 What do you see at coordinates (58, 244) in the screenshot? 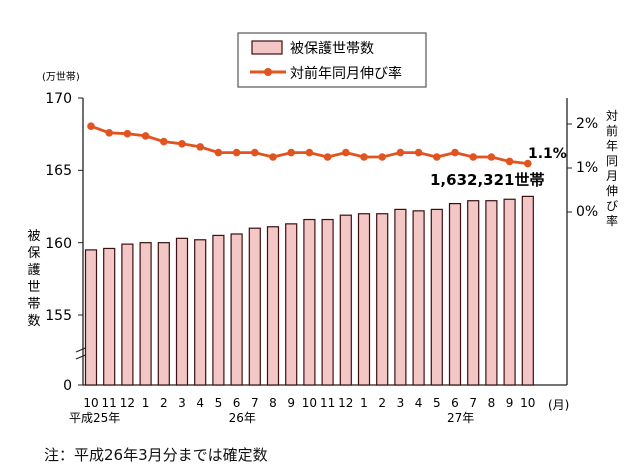
I see `y-left-tick-160: 160` at bounding box center [58, 244].